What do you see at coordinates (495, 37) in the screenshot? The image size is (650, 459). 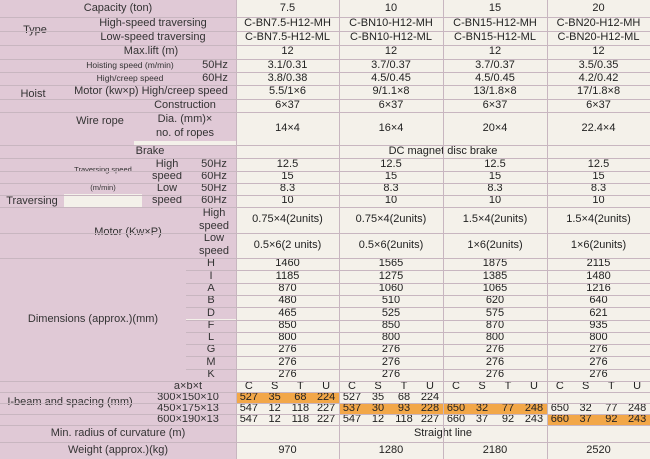 I see `low-speed-model: C-BN15-H12-ML` at bounding box center [495, 37].